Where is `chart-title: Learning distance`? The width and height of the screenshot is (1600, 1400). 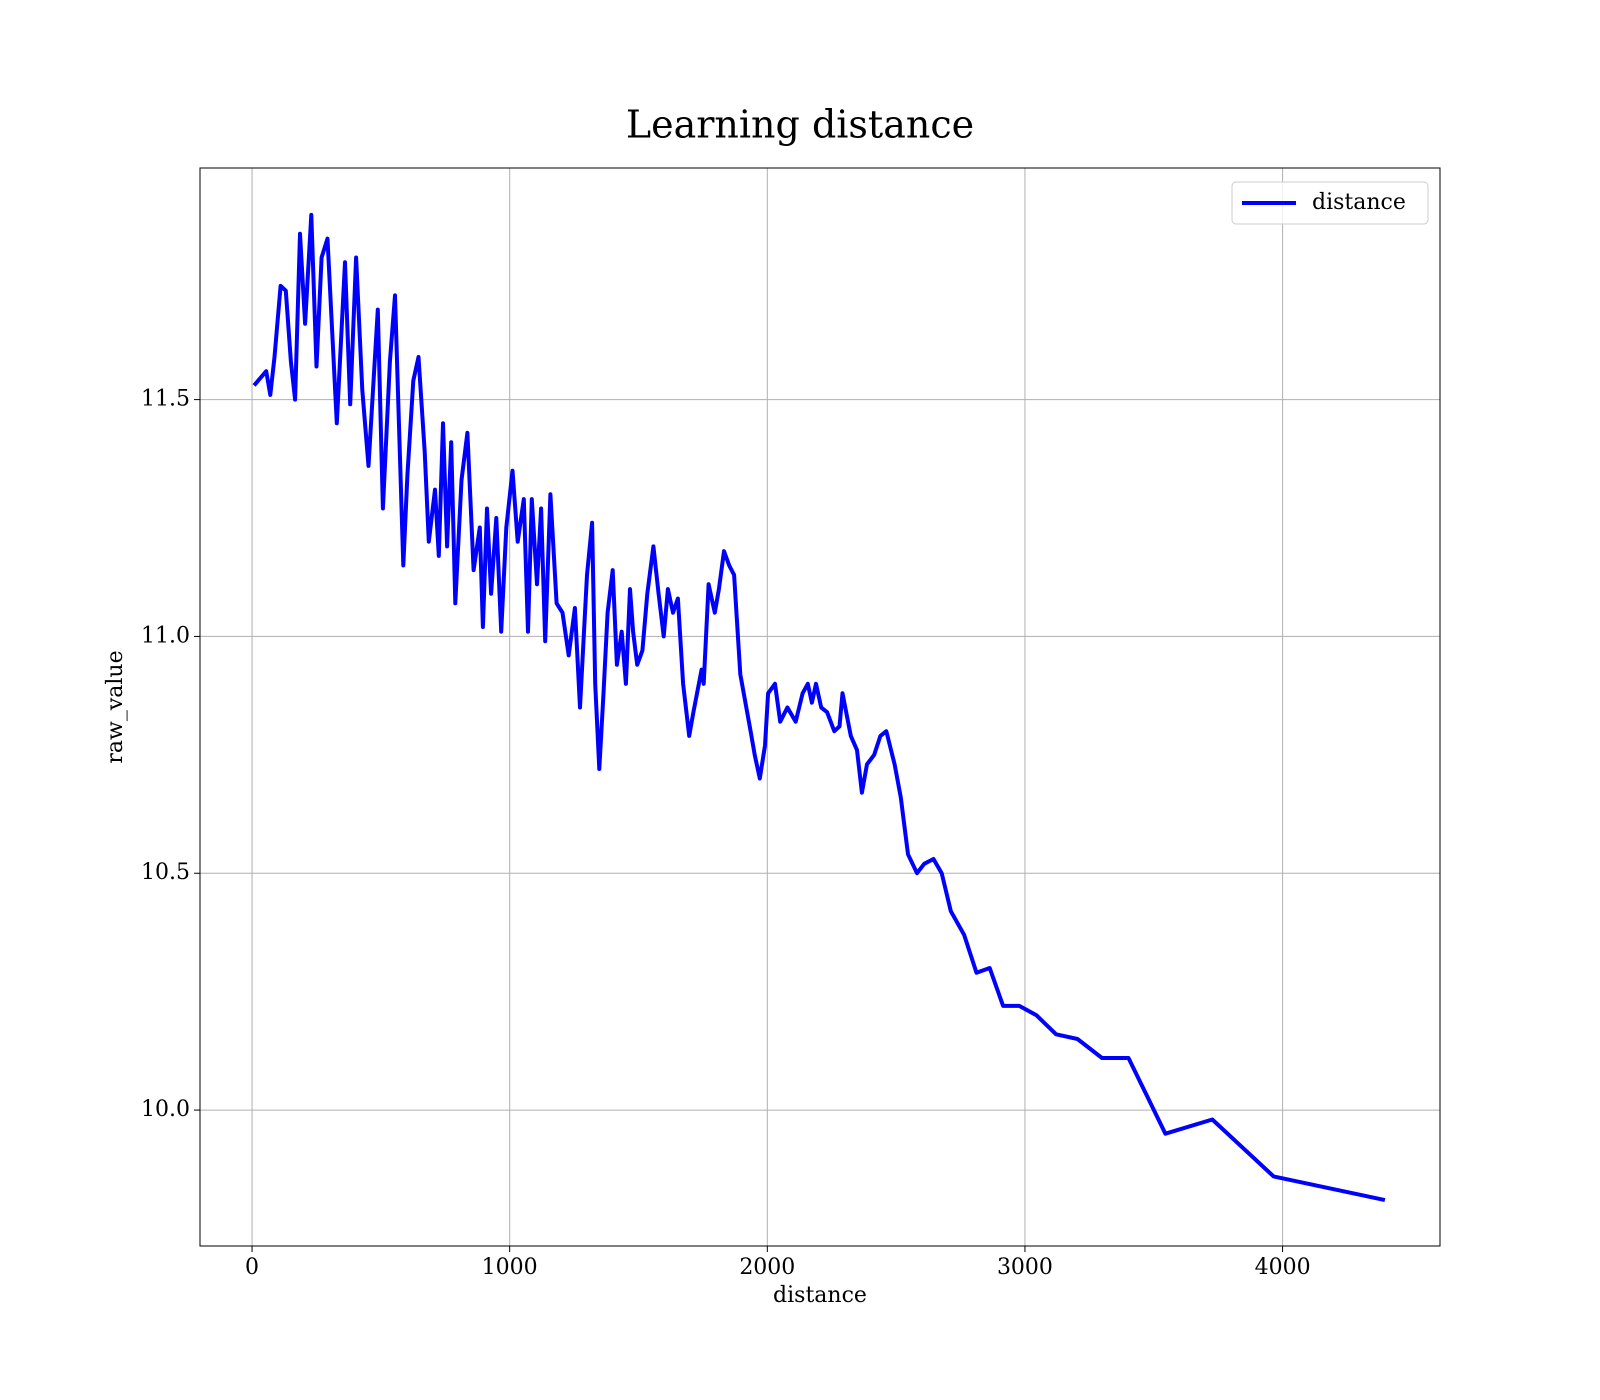
chart-title: Learning distance is located at coordinates (800, 125).